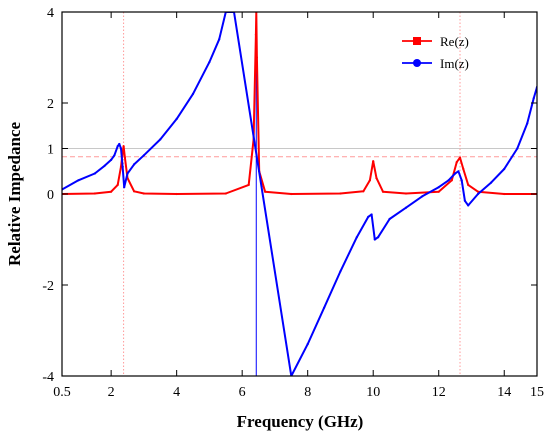  I want to click on legend-im-label: Im(z), so click(454, 63).